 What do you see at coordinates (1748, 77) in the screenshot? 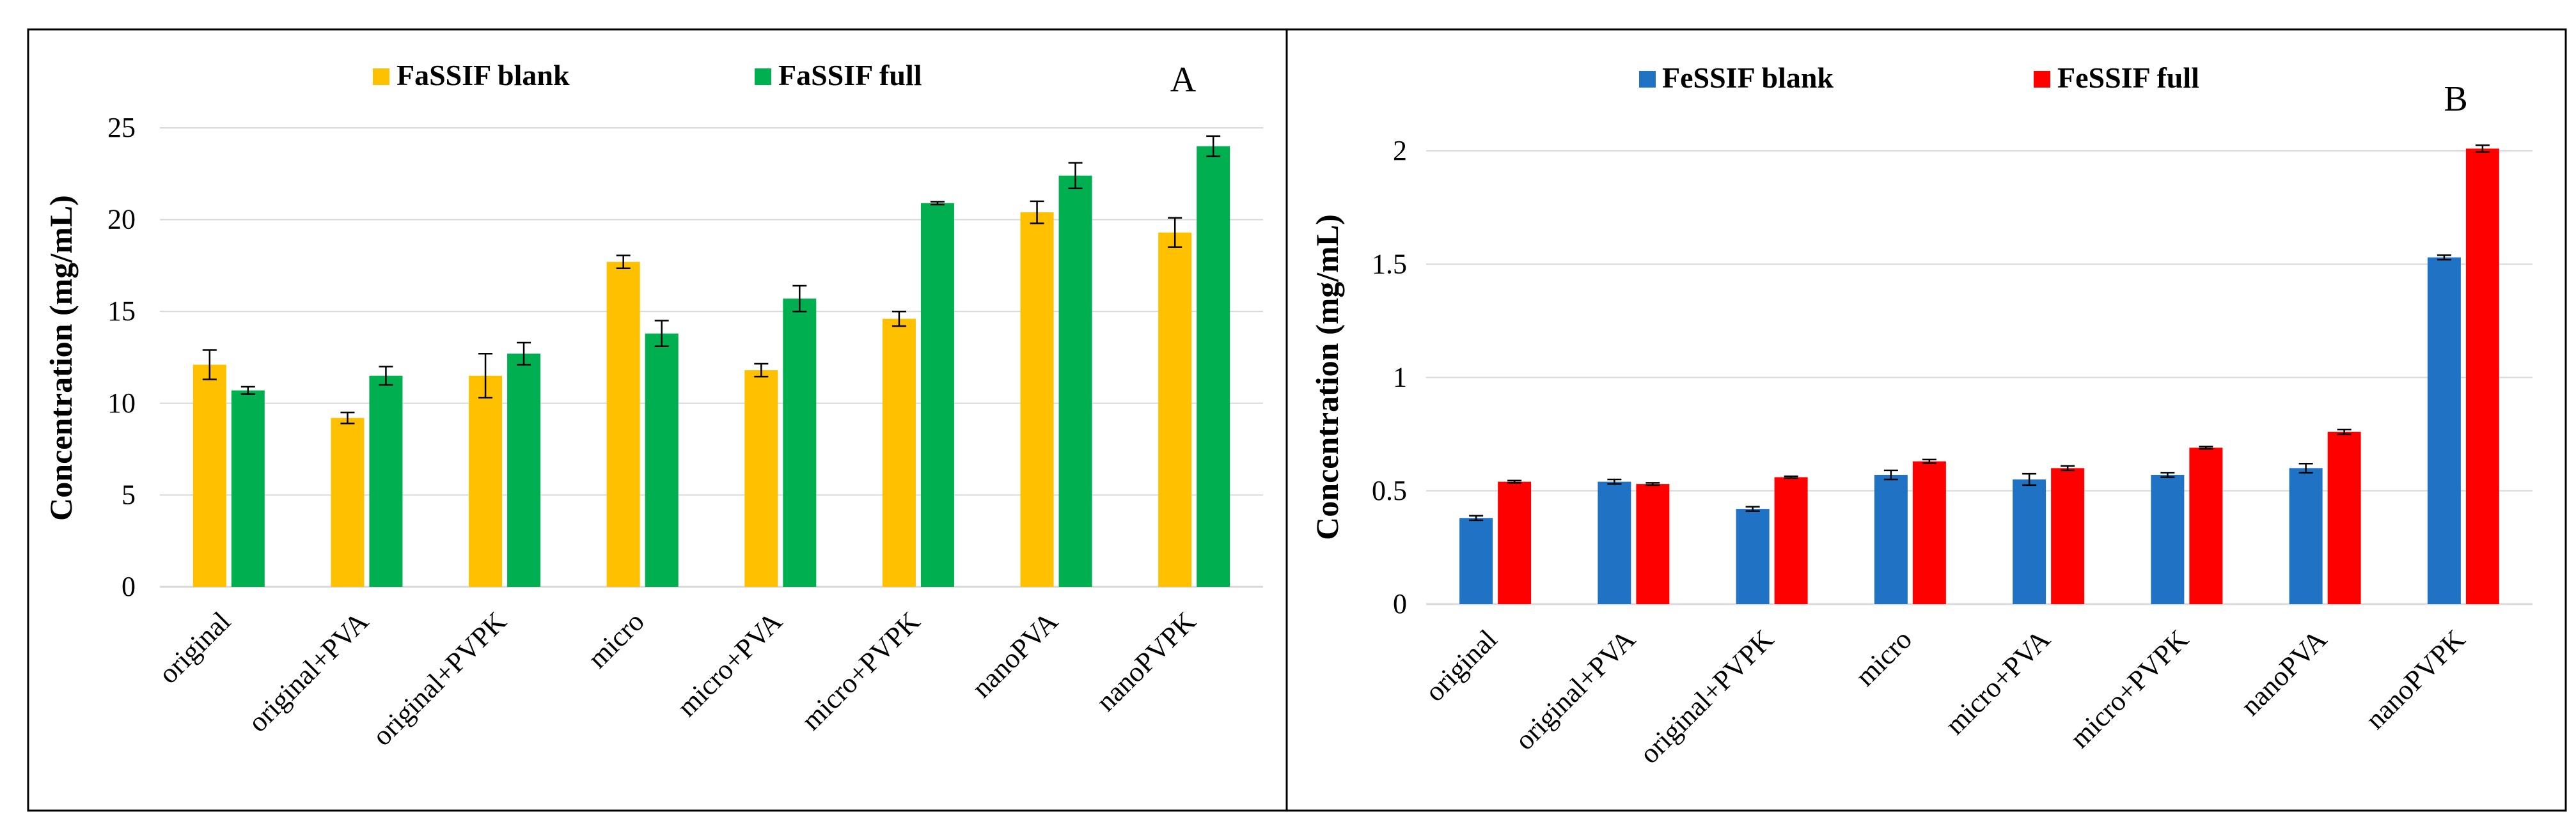
I see `legend-label: FeSSIF blank` at bounding box center [1748, 77].